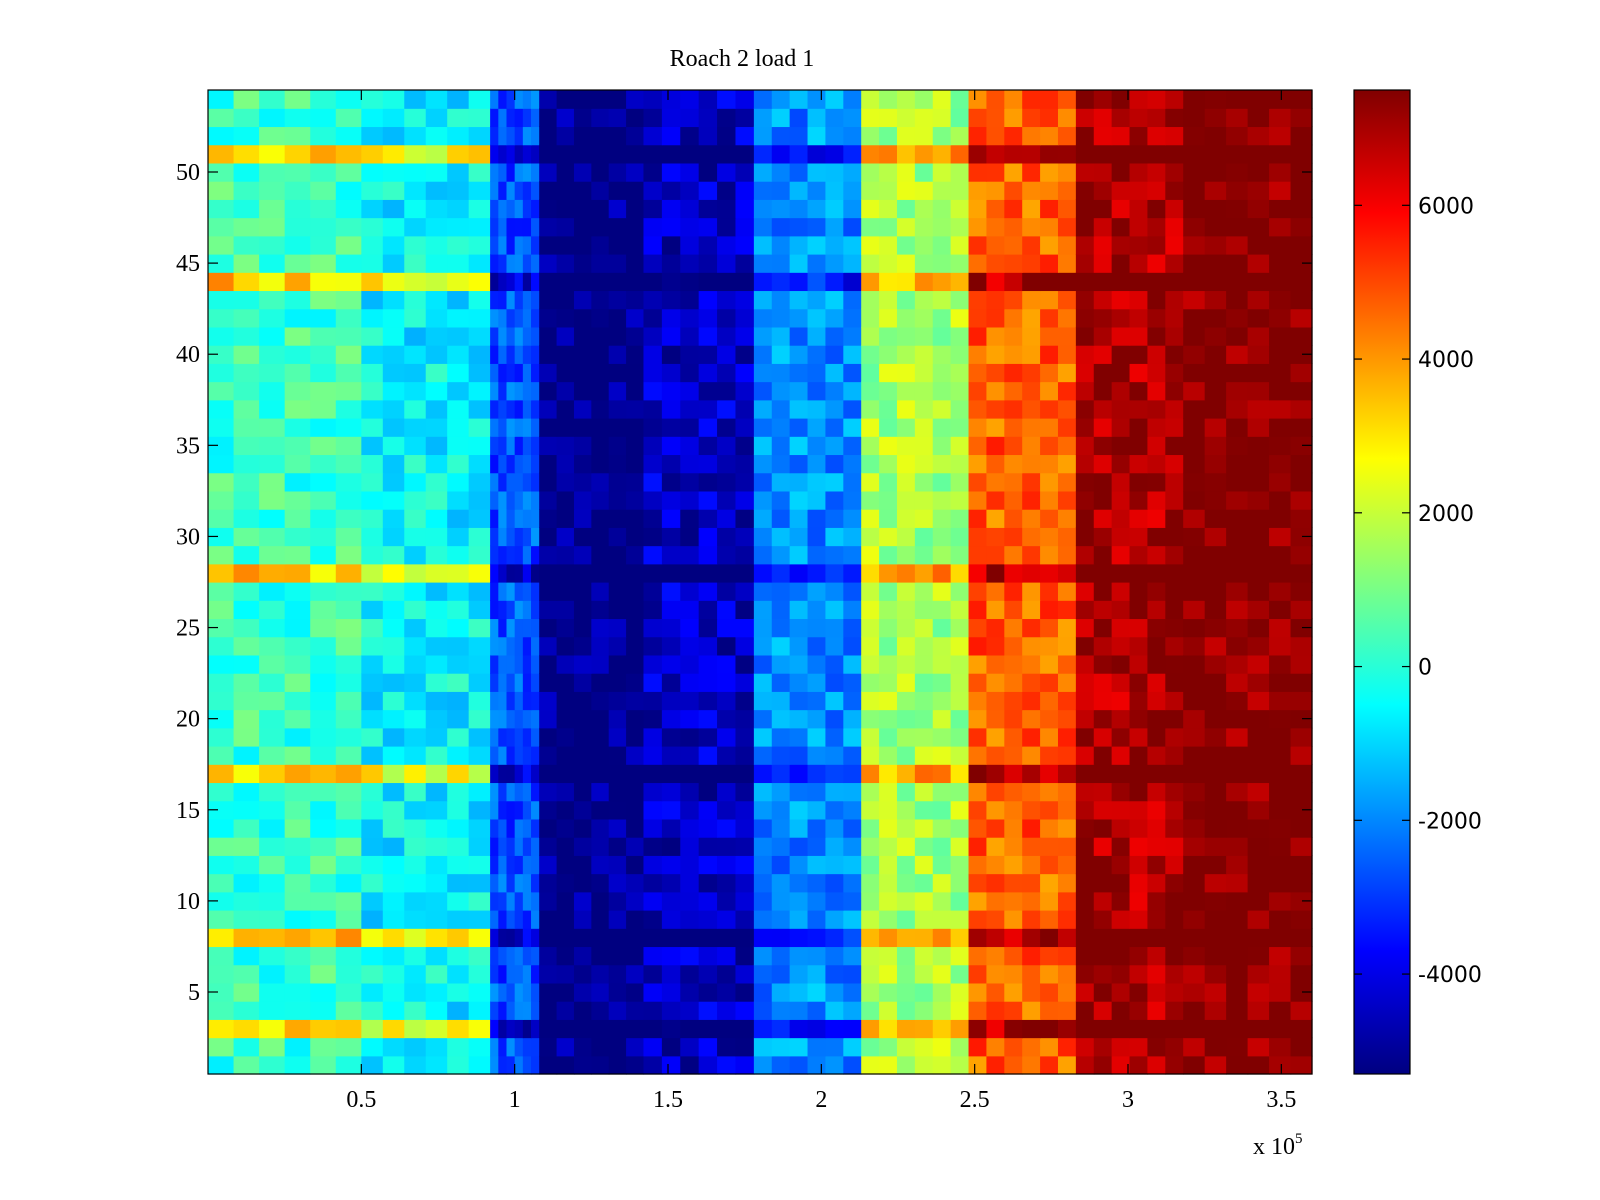  What do you see at coordinates (1382, 582) in the screenshot?
I see `colorbar` at bounding box center [1382, 582].